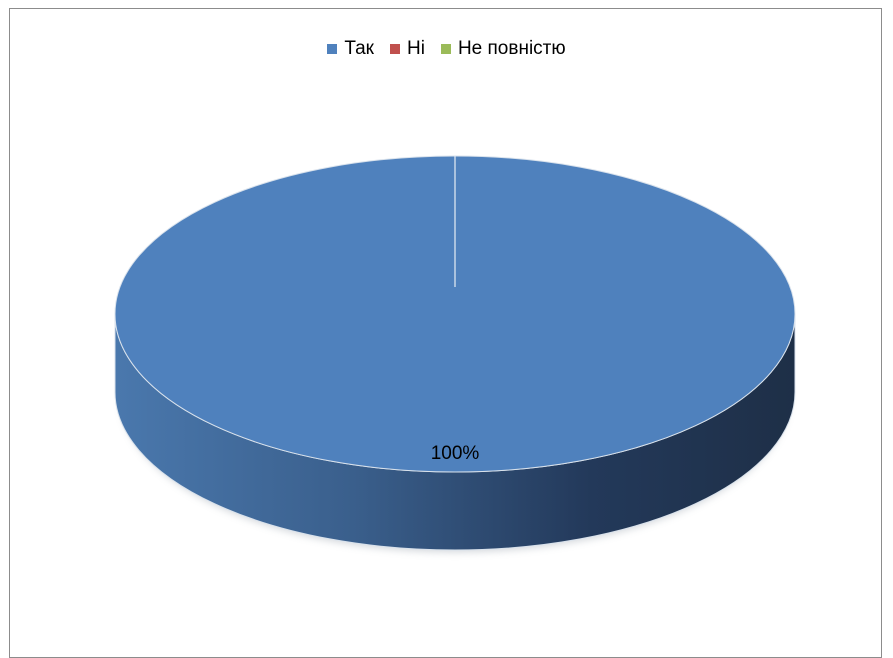 The width and height of the screenshot is (893, 658). I want to click on legend-label-ni: Ні, so click(416, 48).